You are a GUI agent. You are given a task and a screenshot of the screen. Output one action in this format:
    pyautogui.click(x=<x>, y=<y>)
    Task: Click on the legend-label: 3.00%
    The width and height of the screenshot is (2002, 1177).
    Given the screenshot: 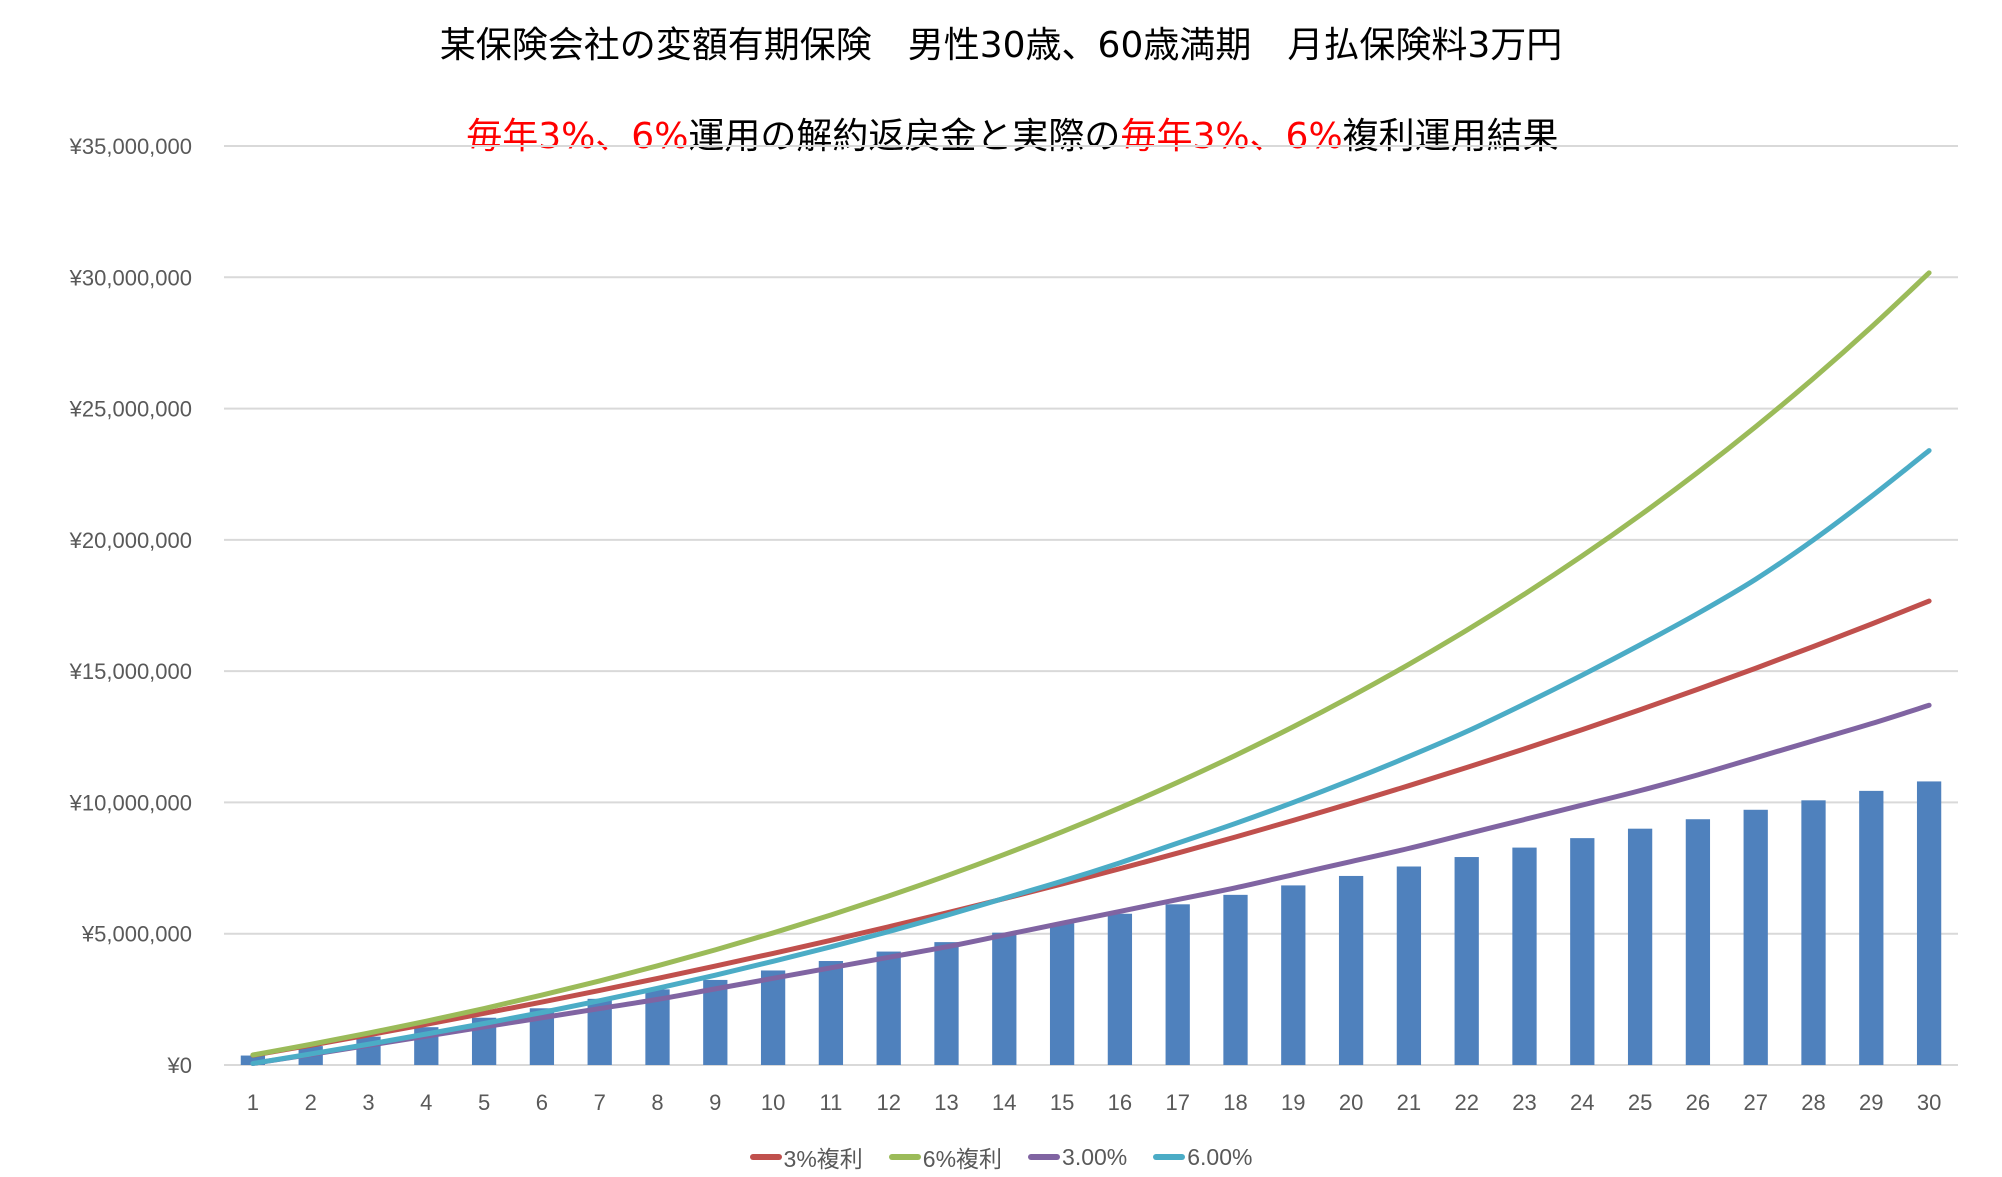 What is the action you would take?
    pyautogui.click(x=1095, y=1156)
    